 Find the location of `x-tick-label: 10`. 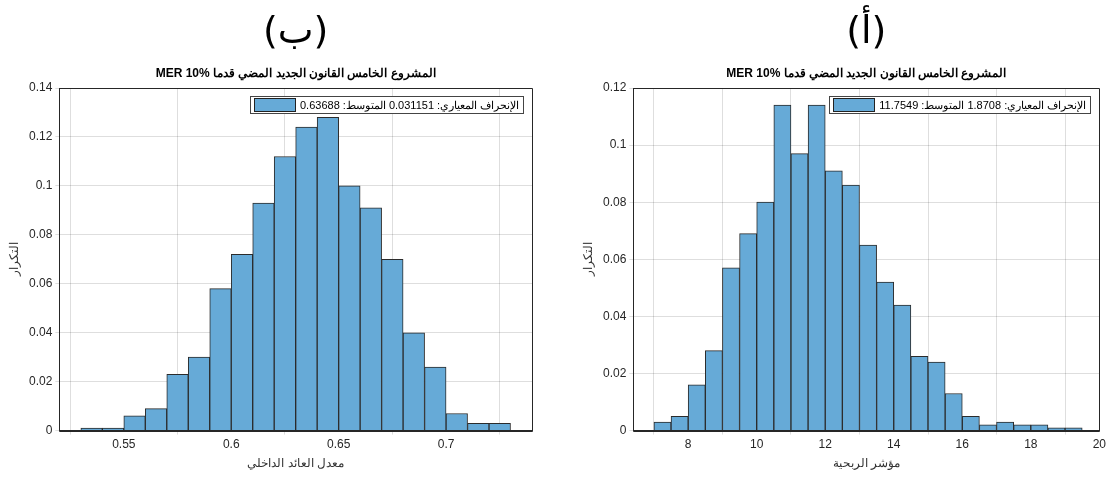

x-tick-label: 10 is located at coordinates (757, 444).